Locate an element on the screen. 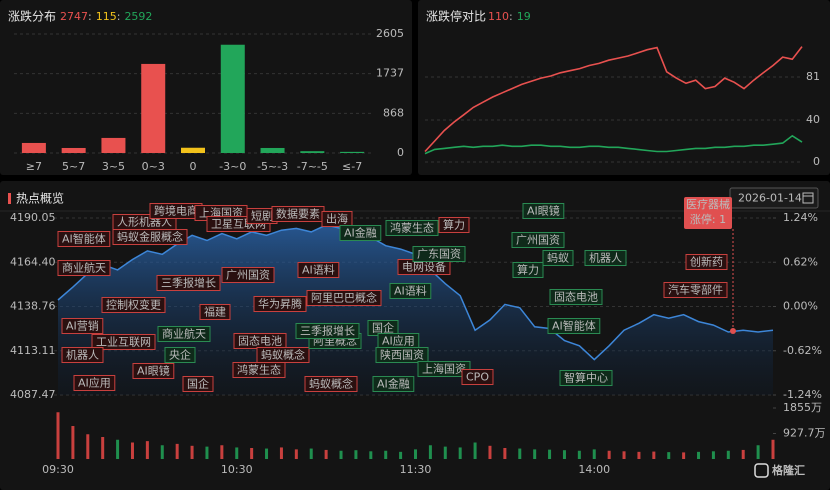  tag-text: AI金融 is located at coordinates (360, 233).